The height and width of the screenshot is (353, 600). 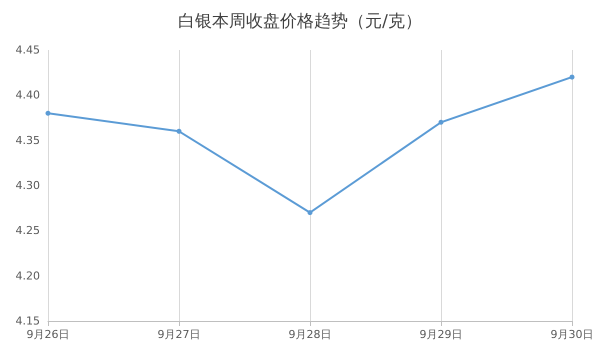 I want to click on x-tick-label: 9月26日, so click(x=48, y=334).